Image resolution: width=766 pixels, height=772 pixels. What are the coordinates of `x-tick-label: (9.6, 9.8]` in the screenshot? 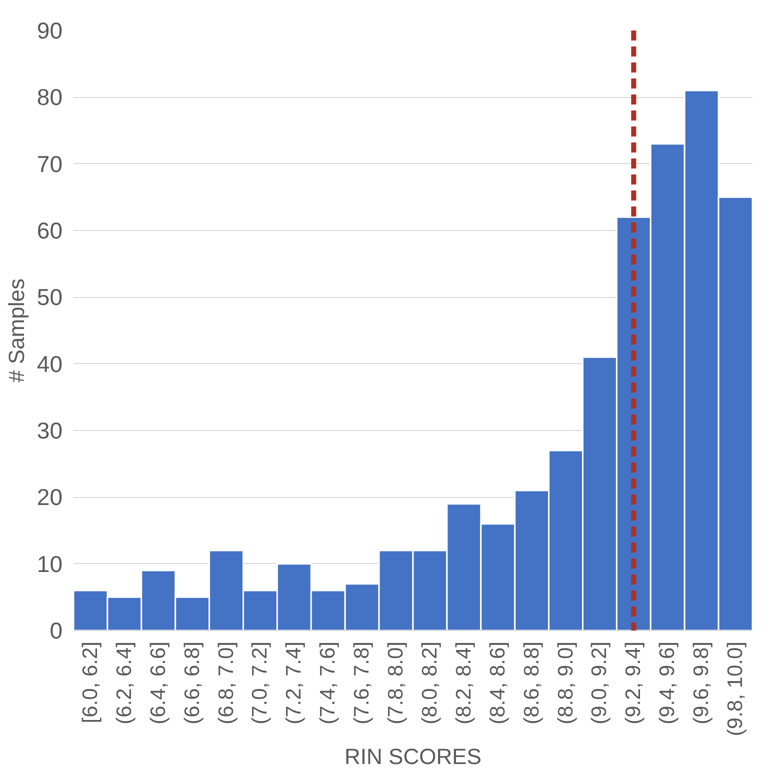 It's located at (702, 682).